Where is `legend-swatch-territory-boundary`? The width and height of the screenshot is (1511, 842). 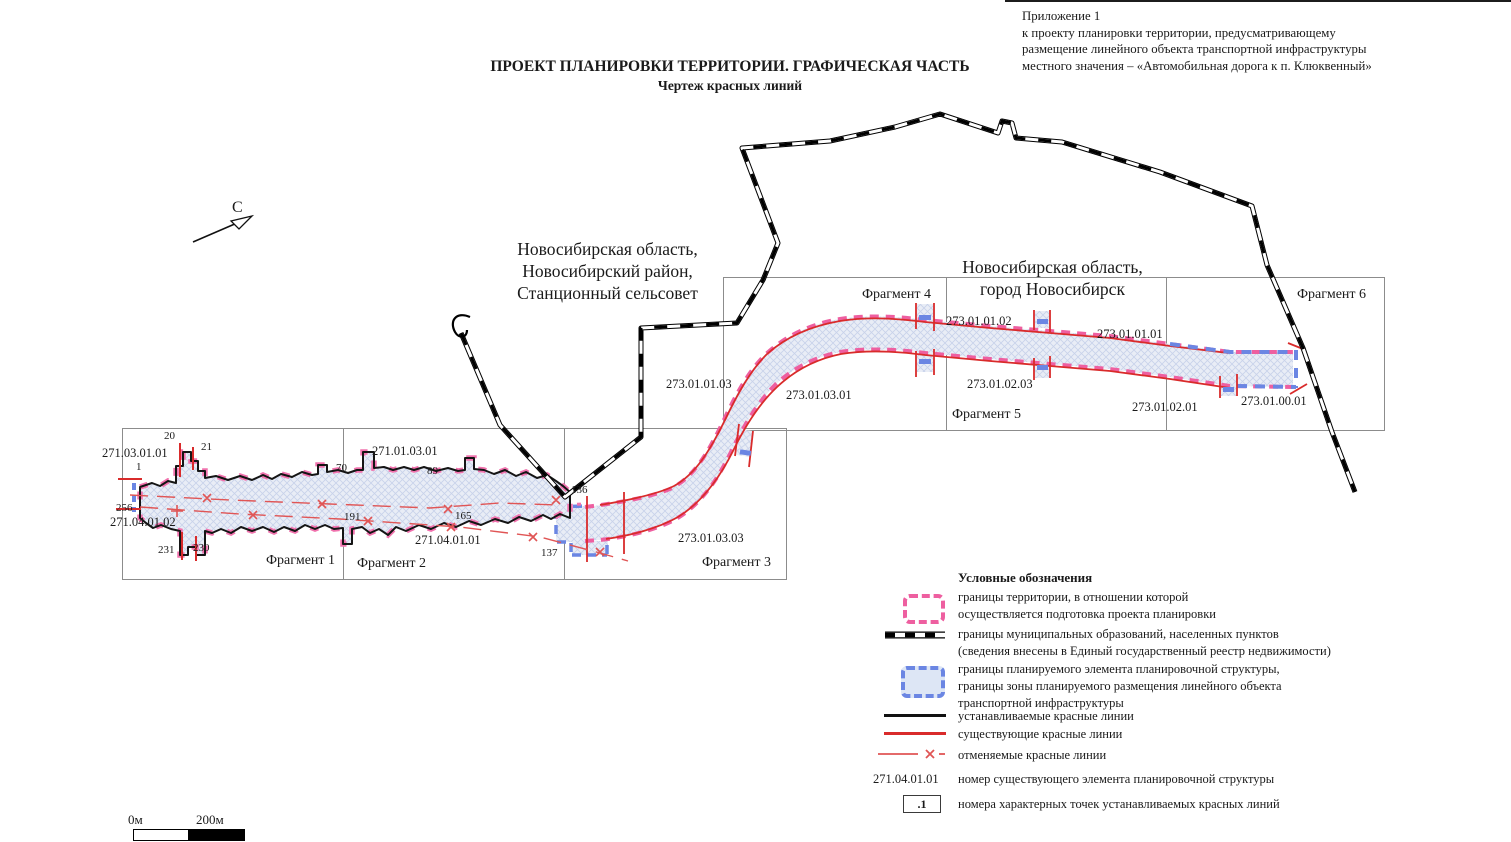
legend-swatch-territory-boundary is located at coordinates (924, 609).